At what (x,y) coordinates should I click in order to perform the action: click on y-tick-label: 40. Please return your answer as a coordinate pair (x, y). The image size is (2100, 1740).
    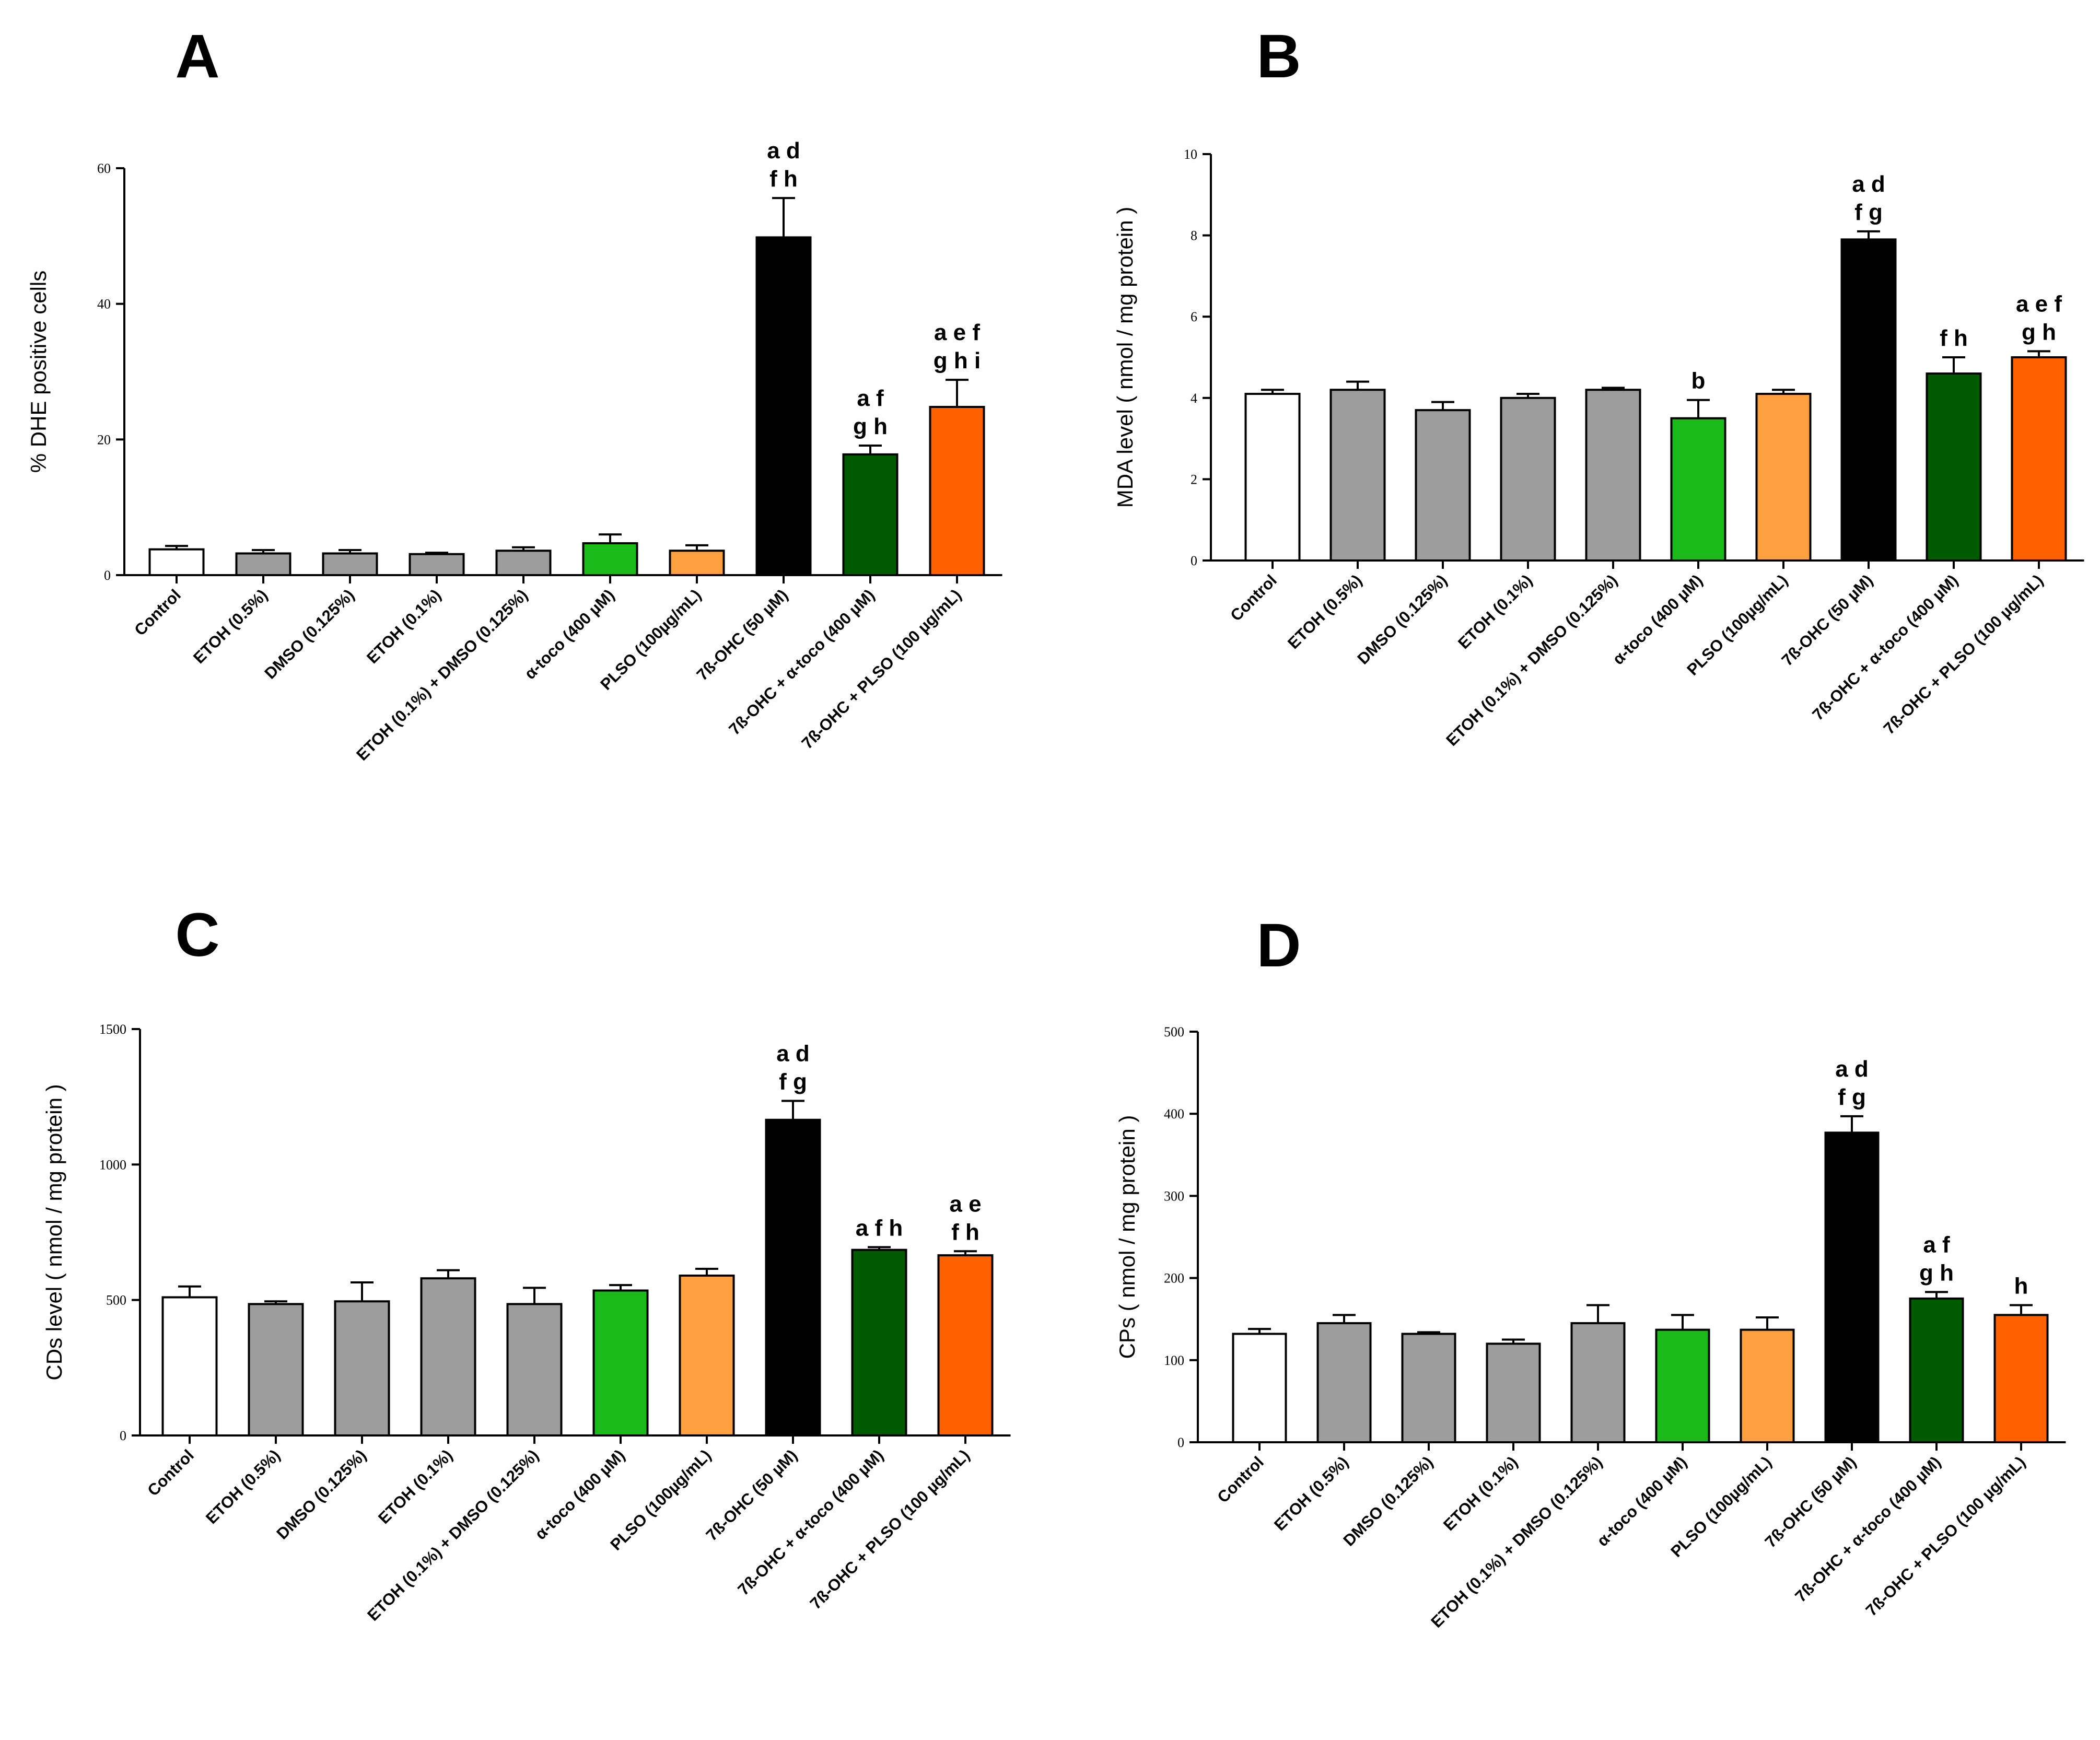
    Looking at the image, I should click on (104, 304).